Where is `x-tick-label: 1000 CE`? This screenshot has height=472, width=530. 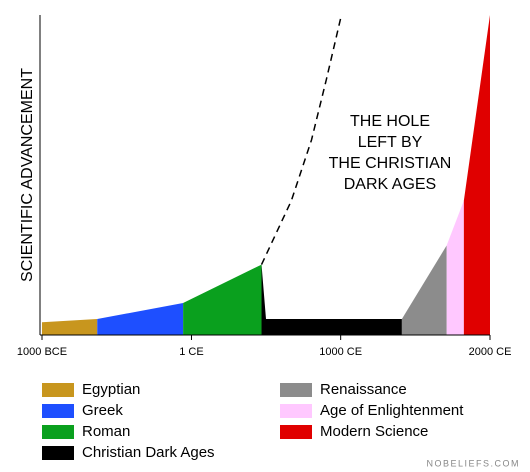 x-tick-label: 1000 CE is located at coordinates (340, 352).